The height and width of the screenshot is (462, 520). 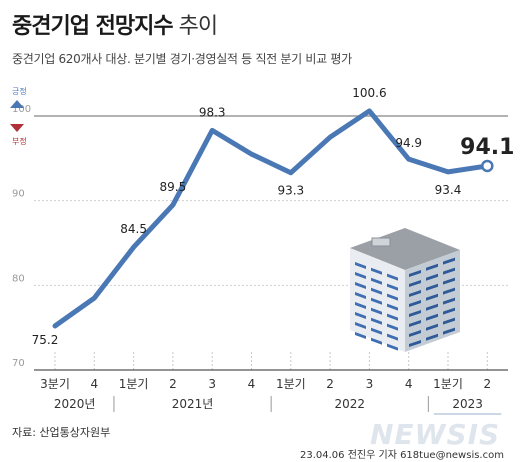 I want to click on data-label: 94.9, so click(x=408, y=143).